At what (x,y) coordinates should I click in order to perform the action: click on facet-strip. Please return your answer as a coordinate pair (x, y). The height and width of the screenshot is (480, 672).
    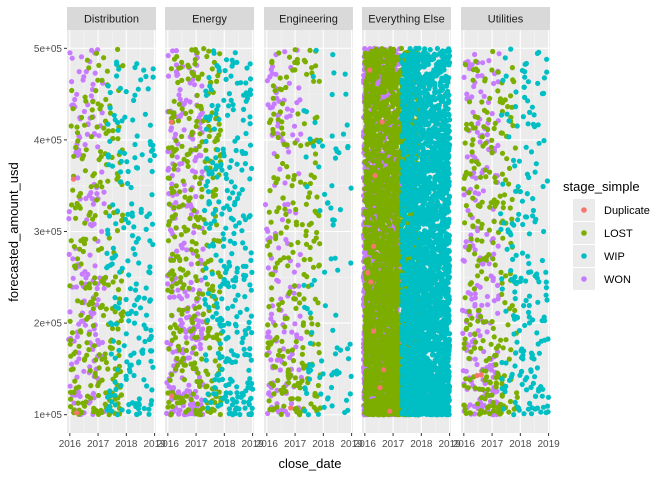
    Looking at the image, I should click on (209, 18).